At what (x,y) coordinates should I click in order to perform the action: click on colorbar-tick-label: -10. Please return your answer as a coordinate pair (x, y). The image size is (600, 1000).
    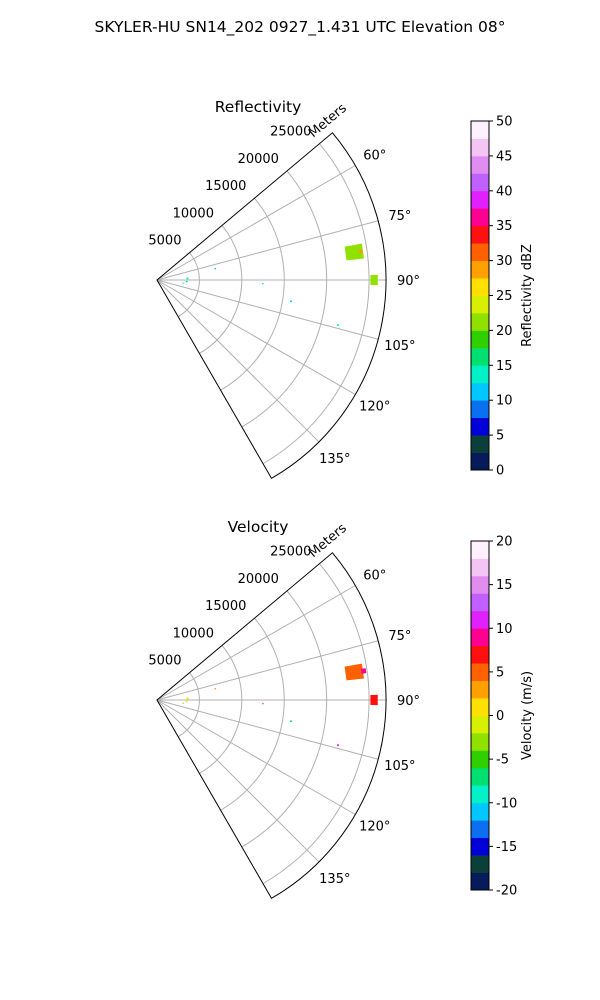
    Looking at the image, I should click on (506, 803).